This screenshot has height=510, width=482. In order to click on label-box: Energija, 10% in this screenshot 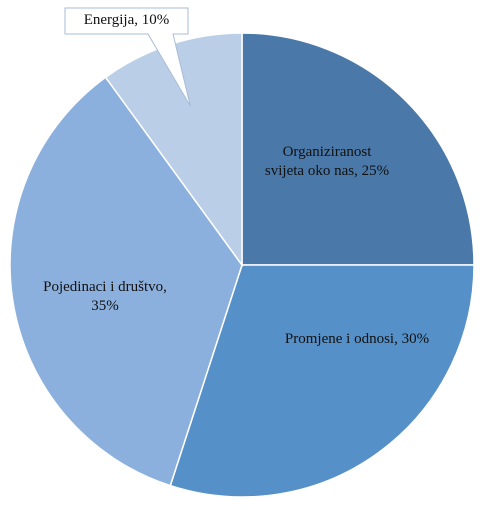, I will do `click(126, 20)`.